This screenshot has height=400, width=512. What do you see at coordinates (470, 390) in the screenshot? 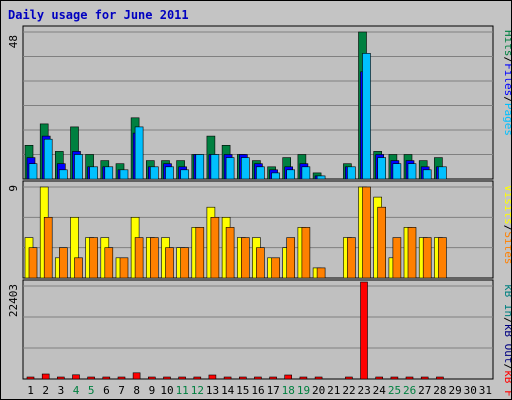
I see `x-tick-label: 30` at bounding box center [470, 390].